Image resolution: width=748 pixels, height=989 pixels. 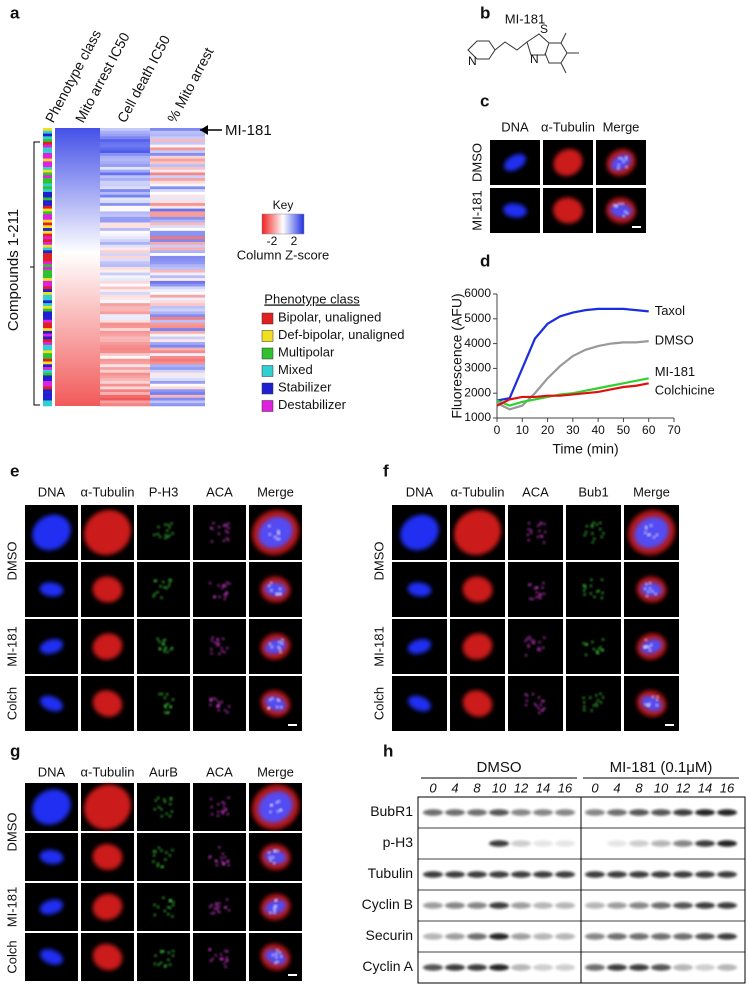 I want to click on lane-label: 4, so click(x=616, y=787).